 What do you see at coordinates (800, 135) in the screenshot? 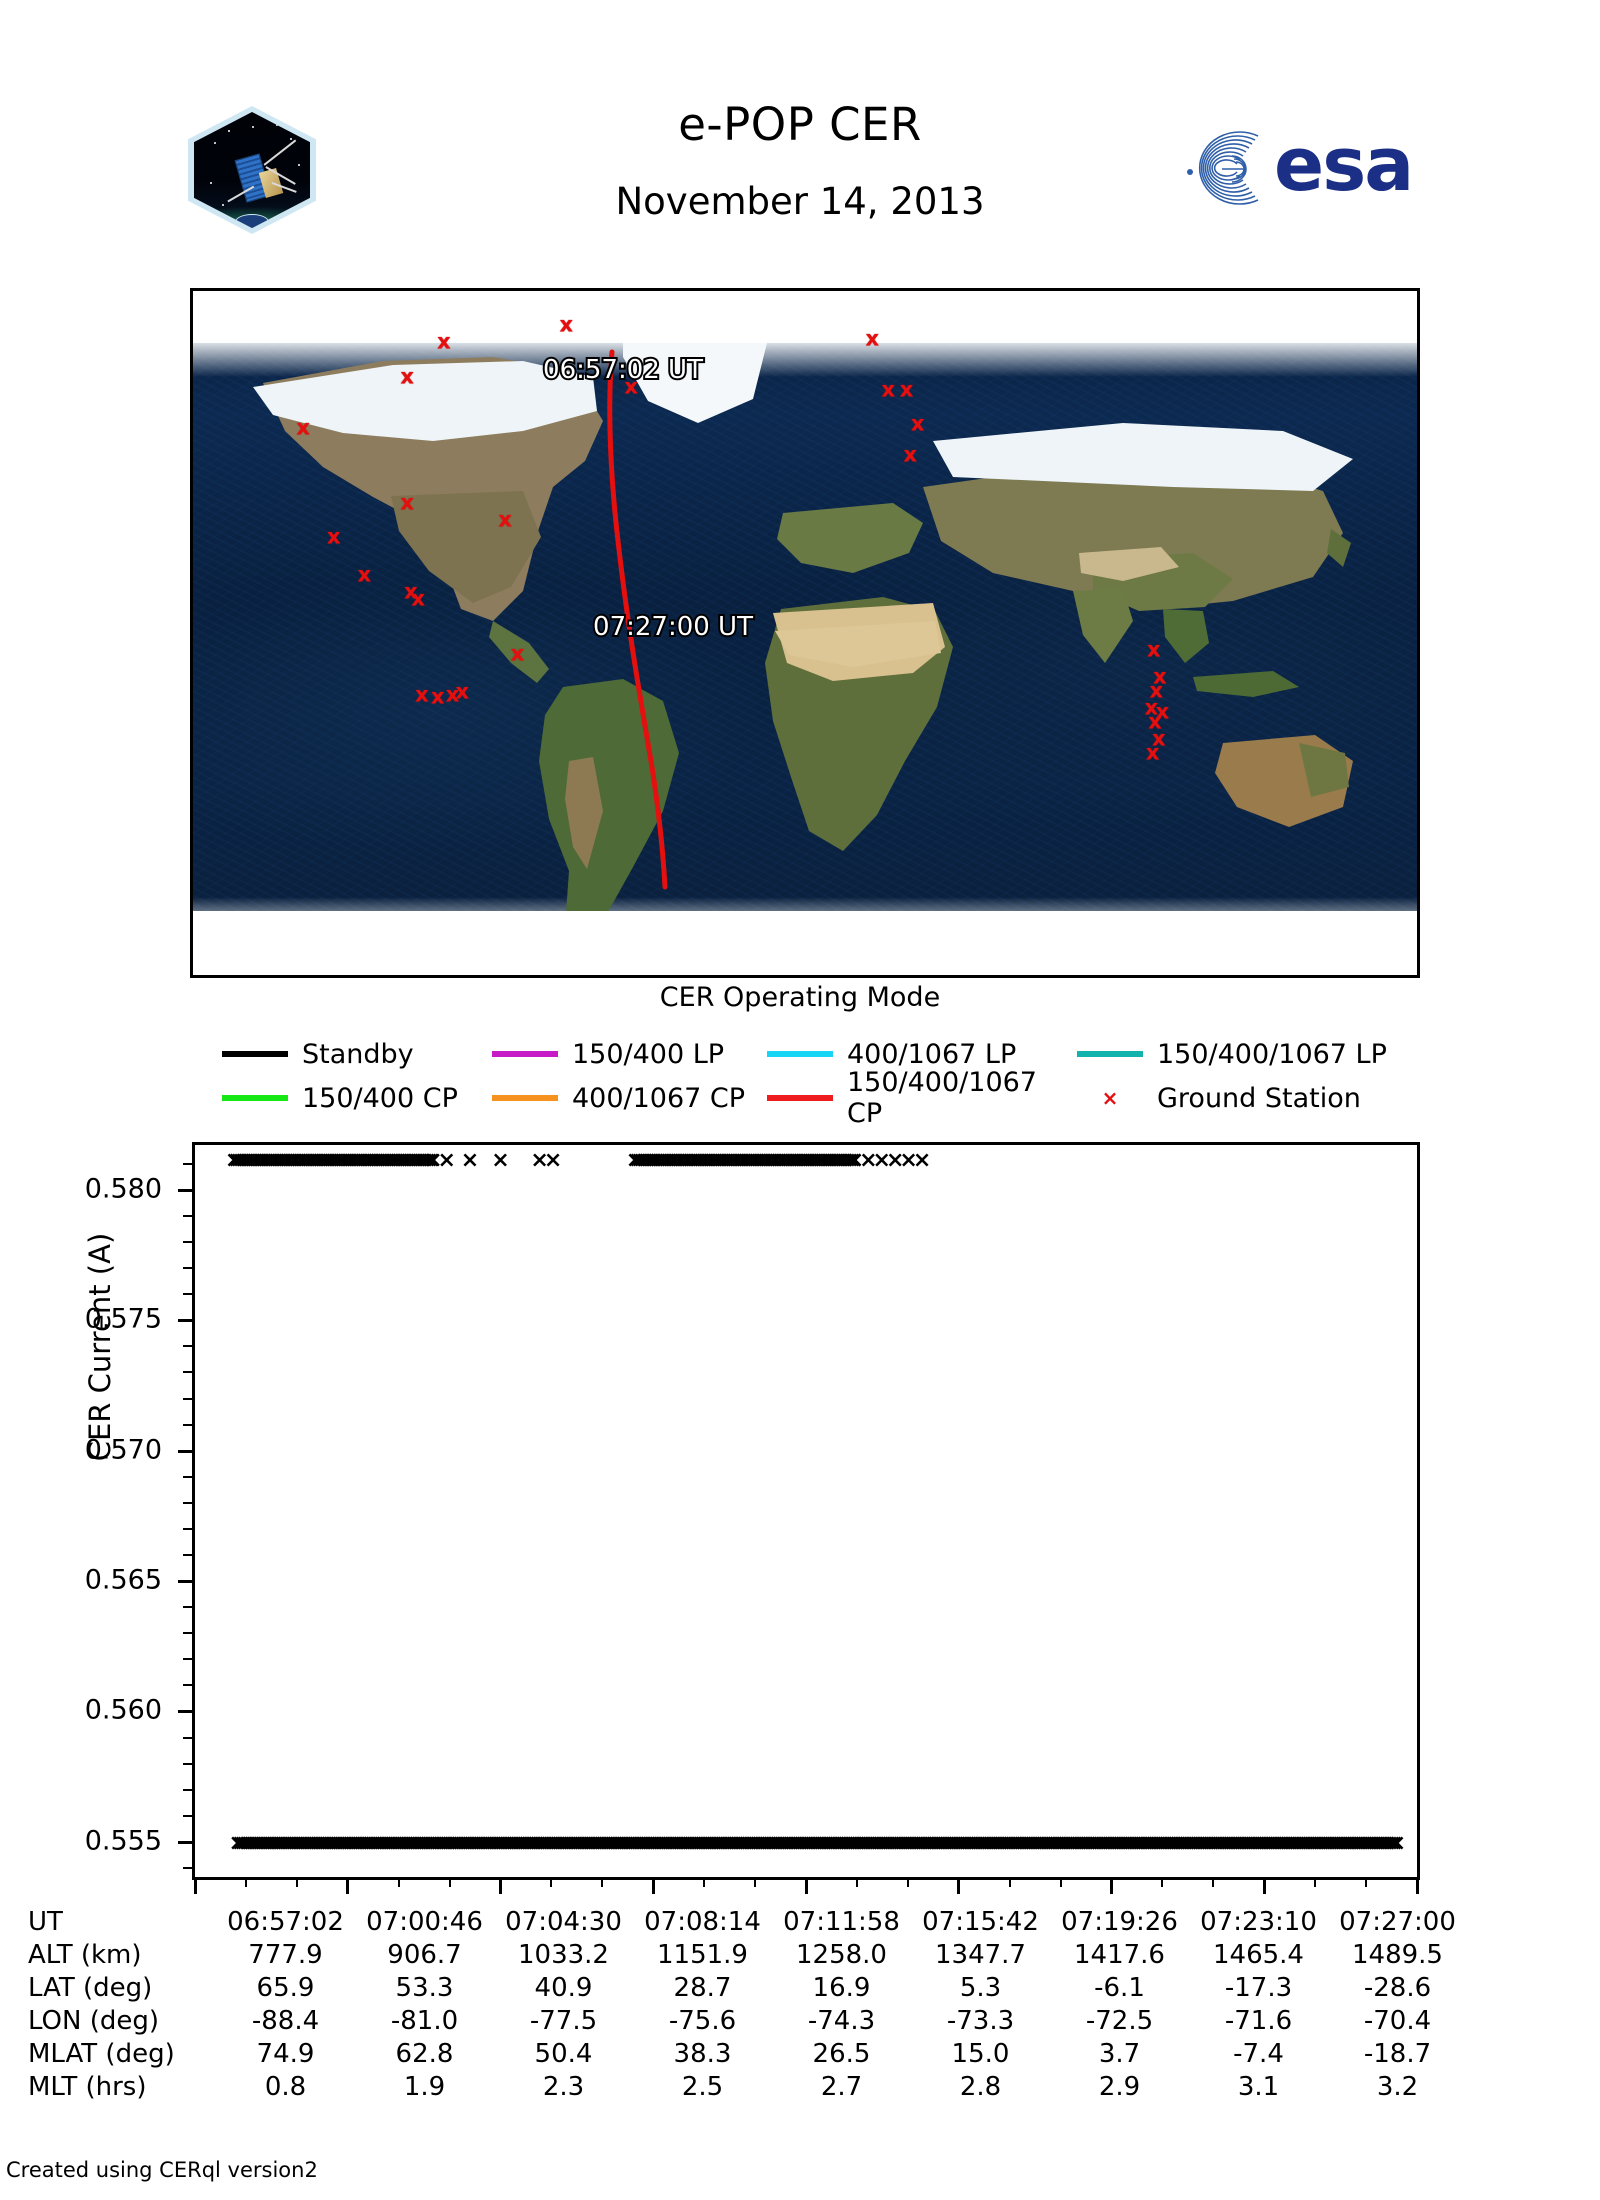
I see `page-header: e-POP CER November 14, 2013` at bounding box center [800, 135].